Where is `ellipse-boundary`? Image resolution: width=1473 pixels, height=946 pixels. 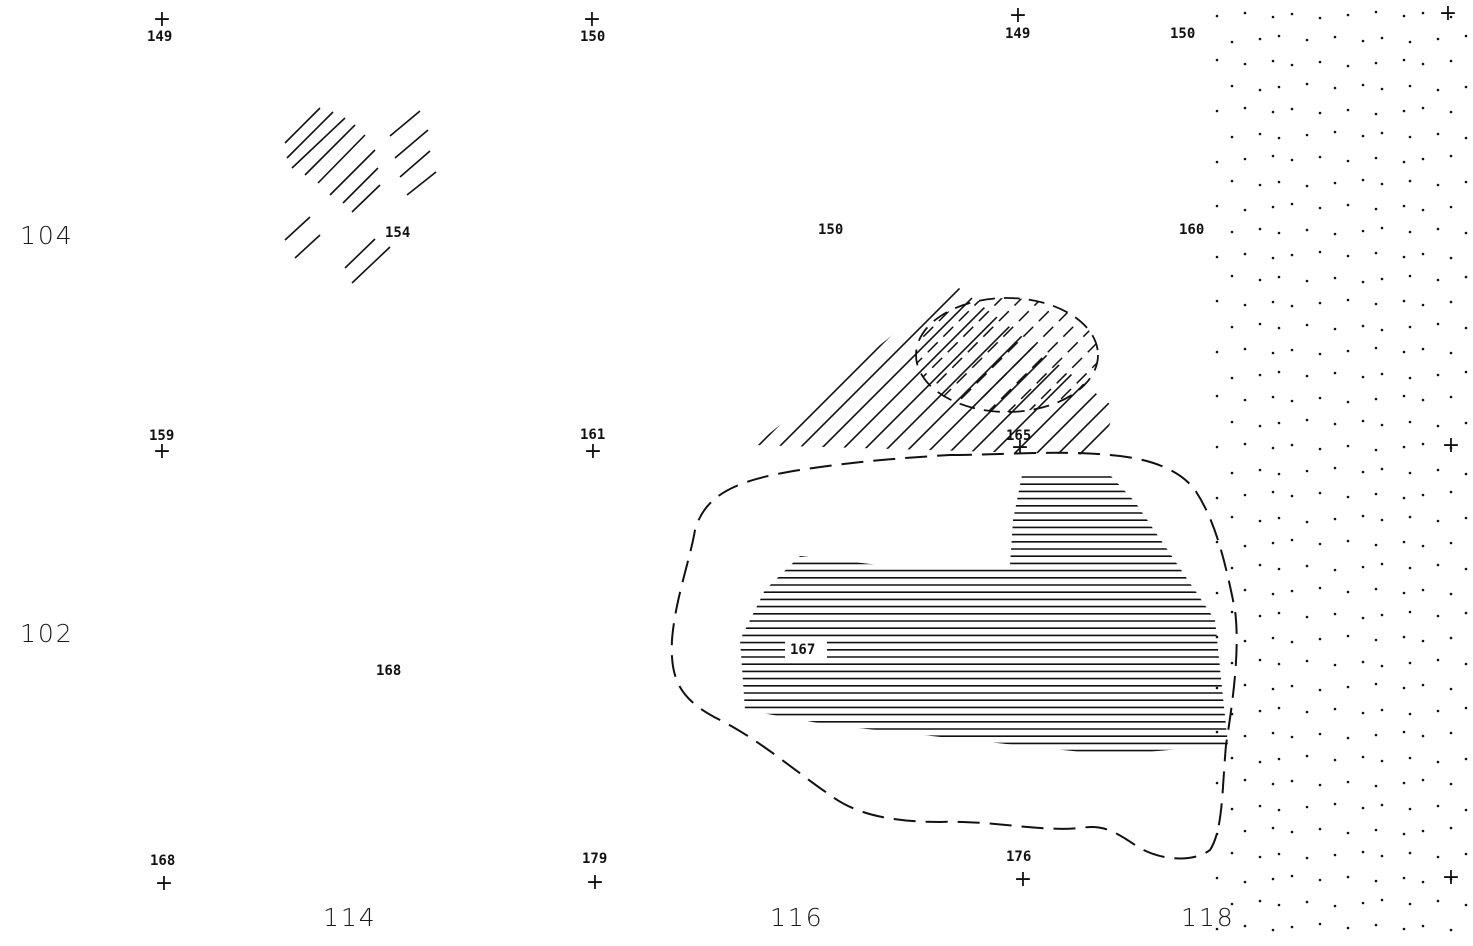
ellipse-boundary is located at coordinates (1007, 355).